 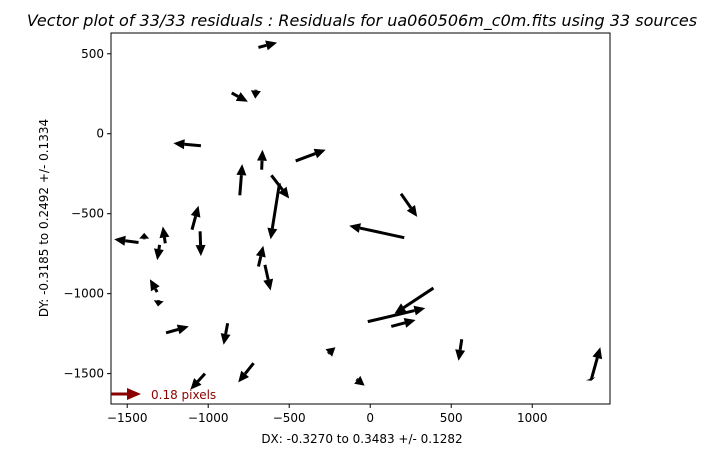 What do you see at coordinates (289, 418) in the screenshot?
I see `x-tick-label: −500` at bounding box center [289, 418].